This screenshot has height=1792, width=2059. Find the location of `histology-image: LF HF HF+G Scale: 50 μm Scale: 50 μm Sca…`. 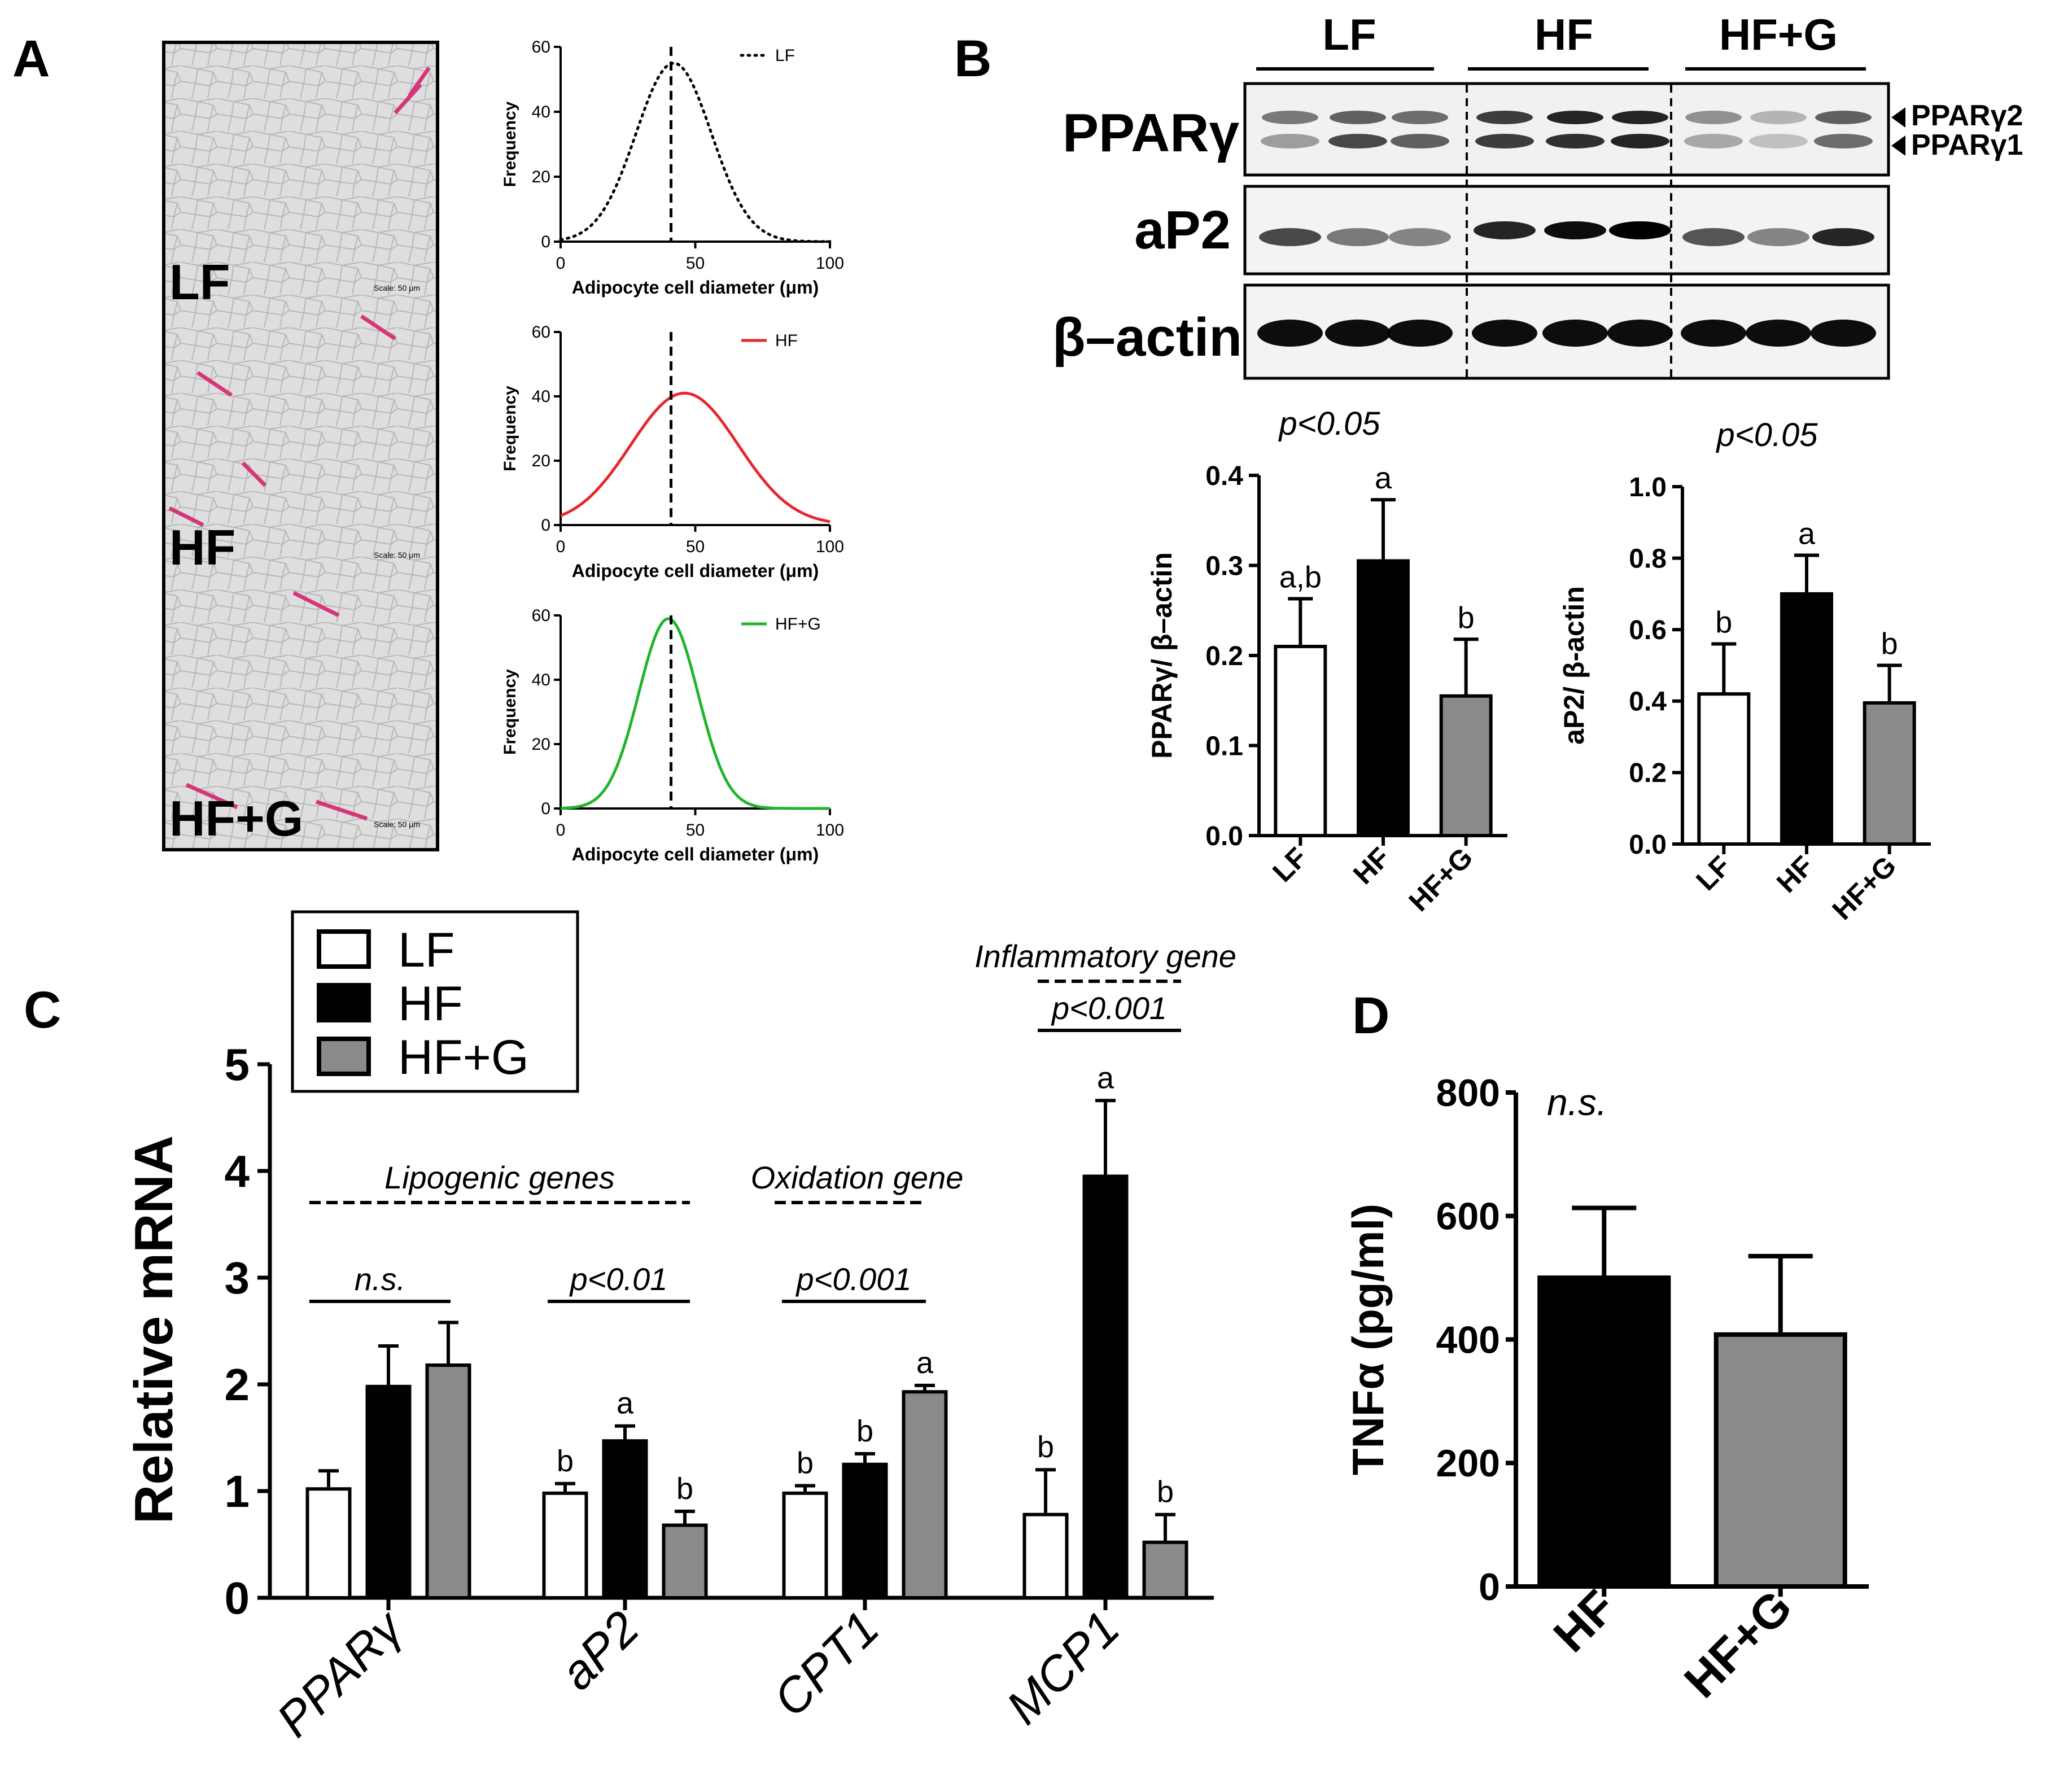

histology-image: LF HF HF+G Scale: 50 μm Scale: 50 μm Sca… is located at coordinates (300, 446).